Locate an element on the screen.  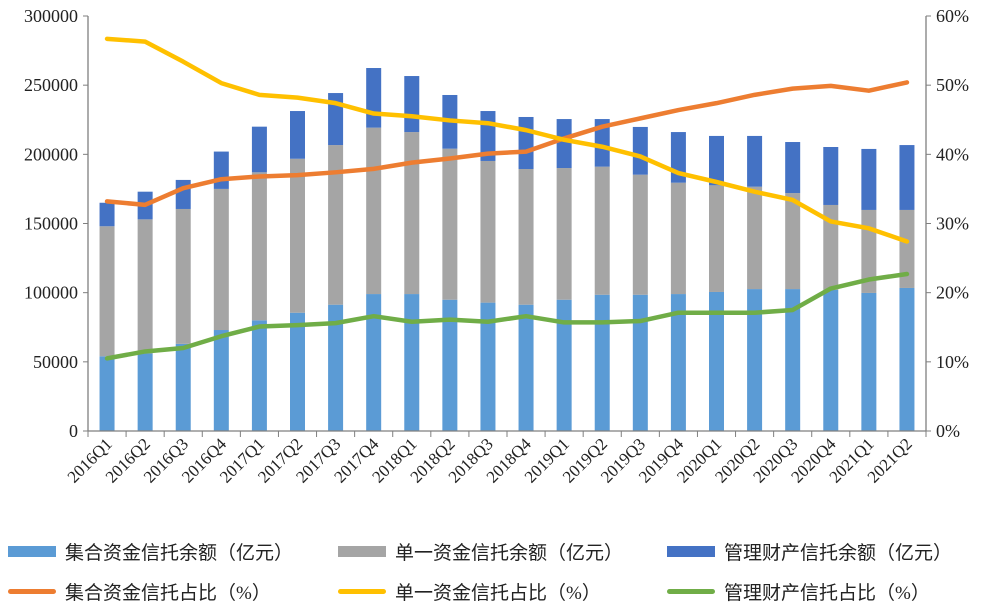
left-tick-label: 50000 is located at coordinates (55, 362).